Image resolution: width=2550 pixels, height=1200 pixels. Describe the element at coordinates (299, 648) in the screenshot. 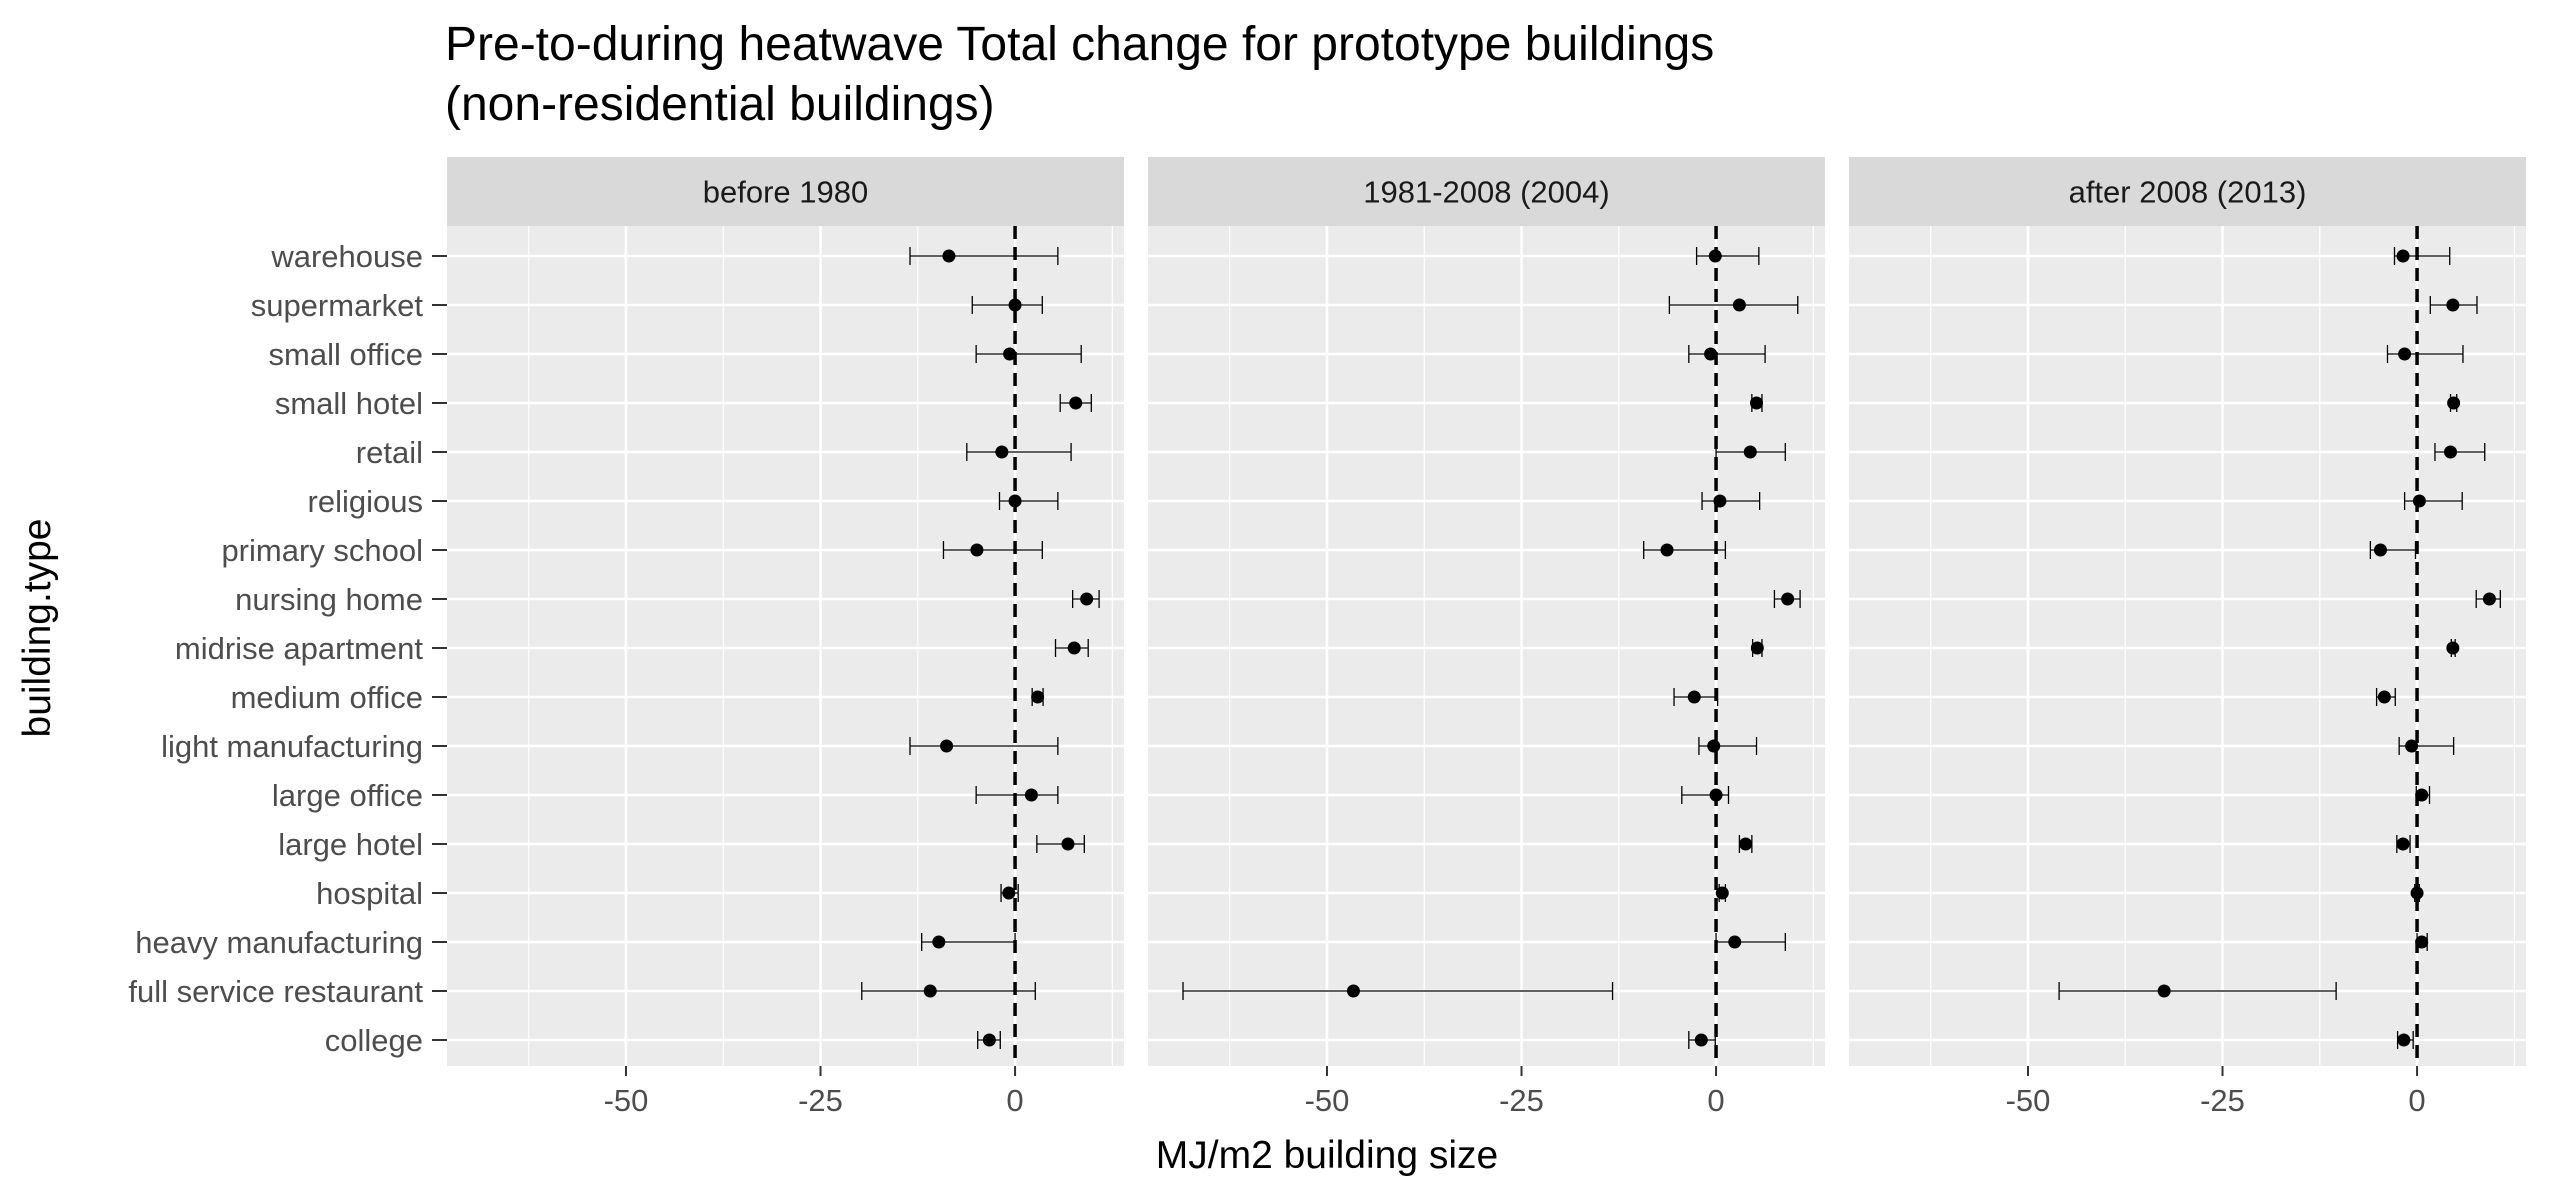

I see `y-tick-label: midrise apartment` at that location.